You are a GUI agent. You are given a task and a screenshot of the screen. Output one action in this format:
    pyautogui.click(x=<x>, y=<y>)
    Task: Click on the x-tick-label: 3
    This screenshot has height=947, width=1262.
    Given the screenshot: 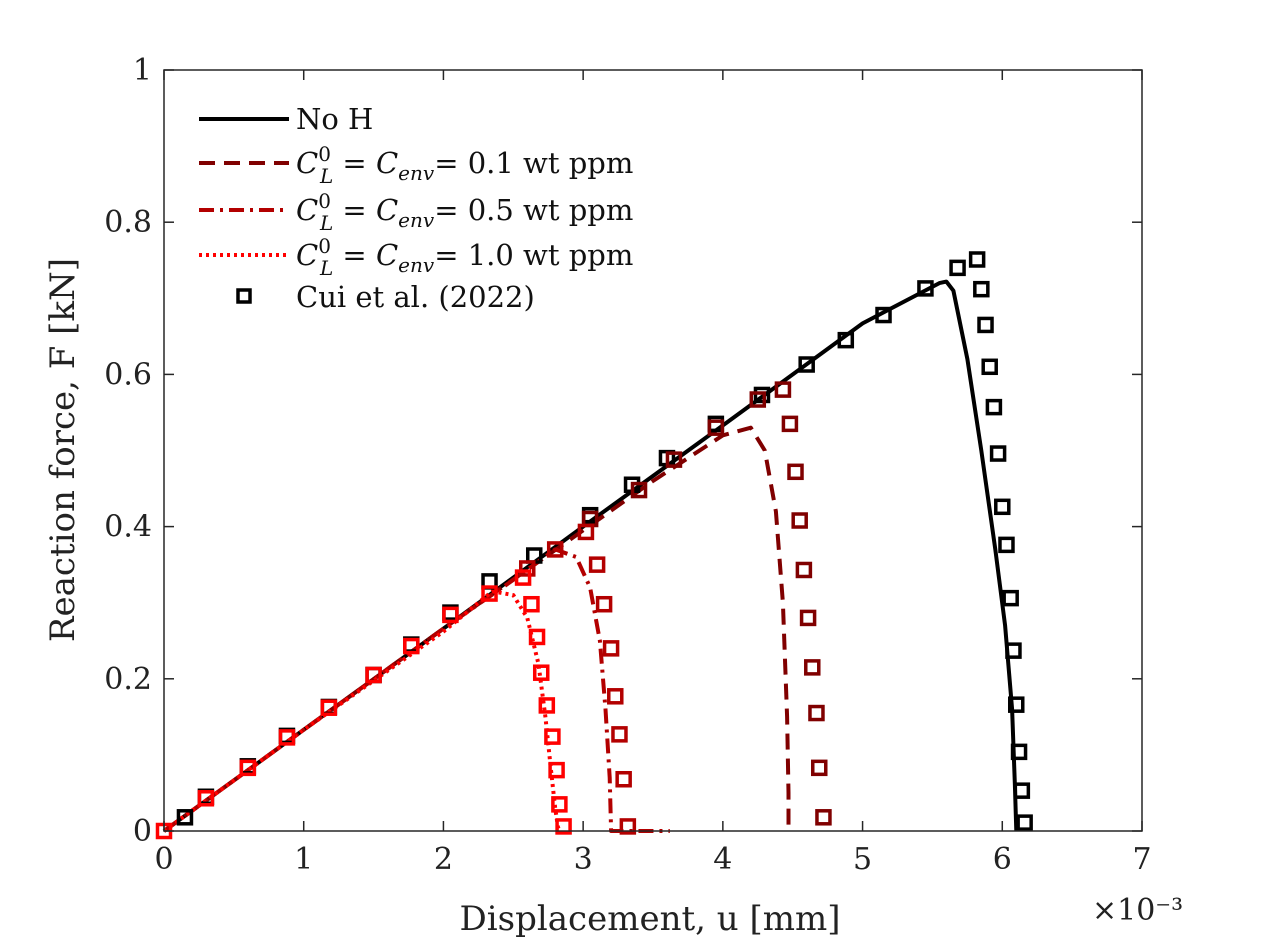 What is the action you would take?
    pyautogui.click(x=583, y=859)
    